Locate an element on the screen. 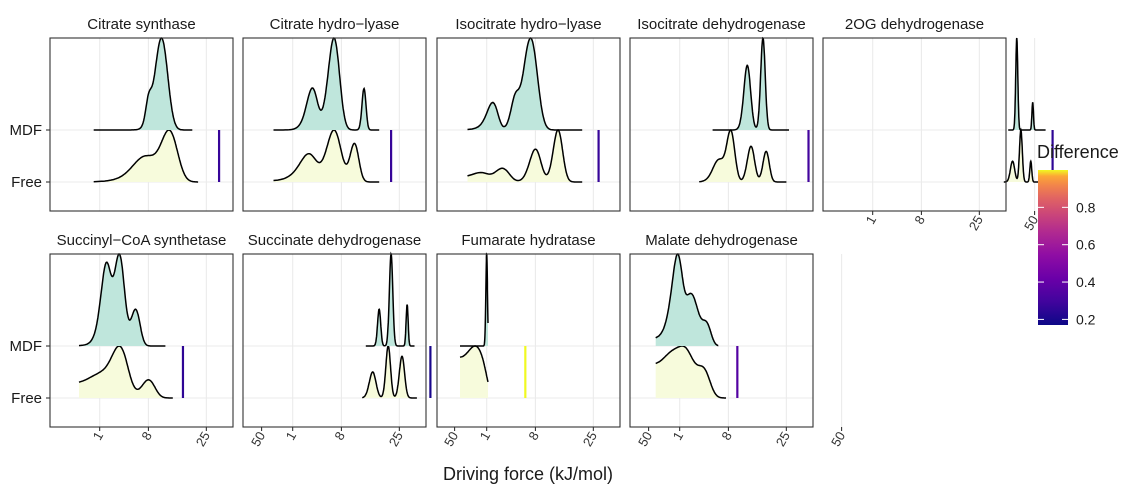 The width and height of the screenshot is (1142, 490). panel-isocitrate-hydro-lyase: Isocitrate hydro−lyase is located at coordinates (543, 114).